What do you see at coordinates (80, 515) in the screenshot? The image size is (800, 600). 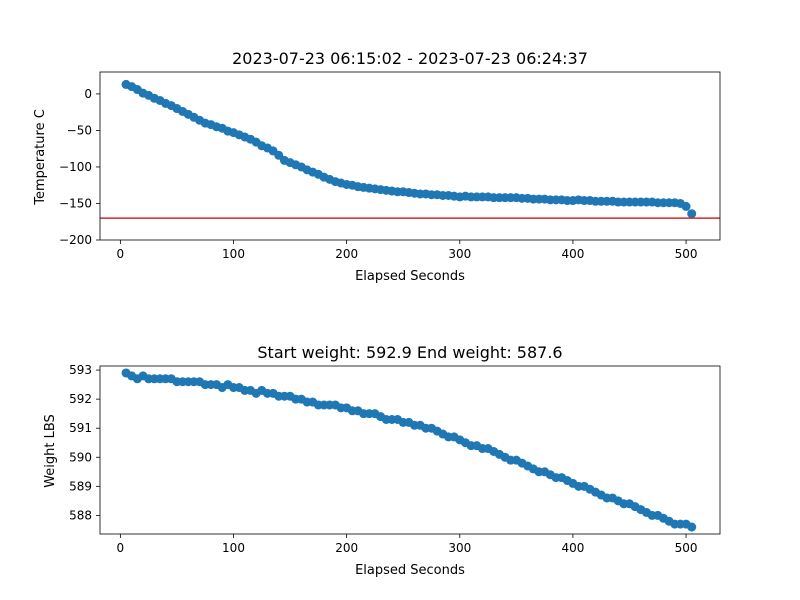 I see `weight-y-tick-label: 588` at bounding box center [80, 515].